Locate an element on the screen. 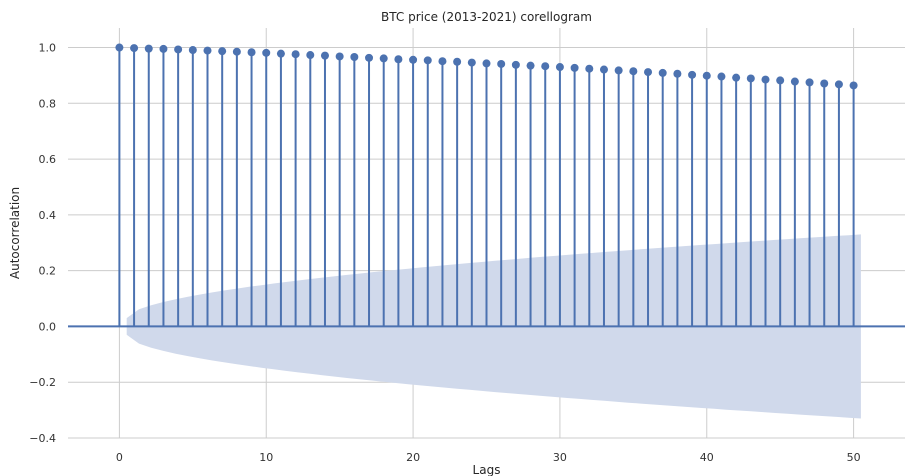 Image resolution: width=908 pixels, height=476 pixels. chart-title: BTC price (2013-2021) corellogram is located at coordinates (486, 17).